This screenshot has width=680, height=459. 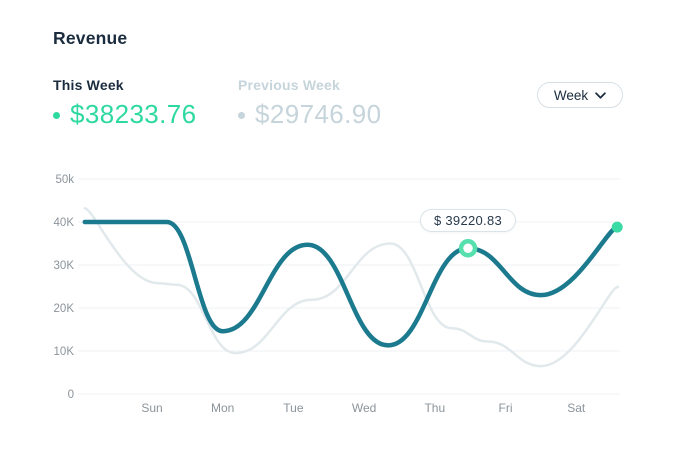 I want to click on this-week-value: $38233.76, so click(x=133, y=114).